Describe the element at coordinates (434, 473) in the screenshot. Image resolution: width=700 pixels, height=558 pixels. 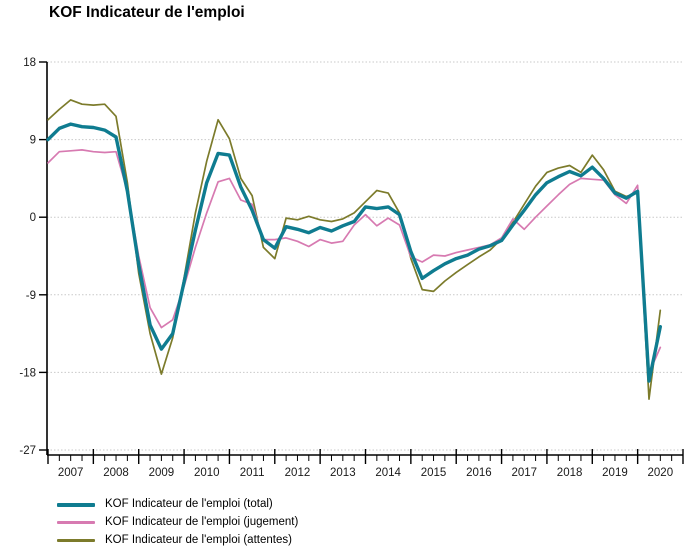
I see `x-tick-label-2015: 2015` at that location.